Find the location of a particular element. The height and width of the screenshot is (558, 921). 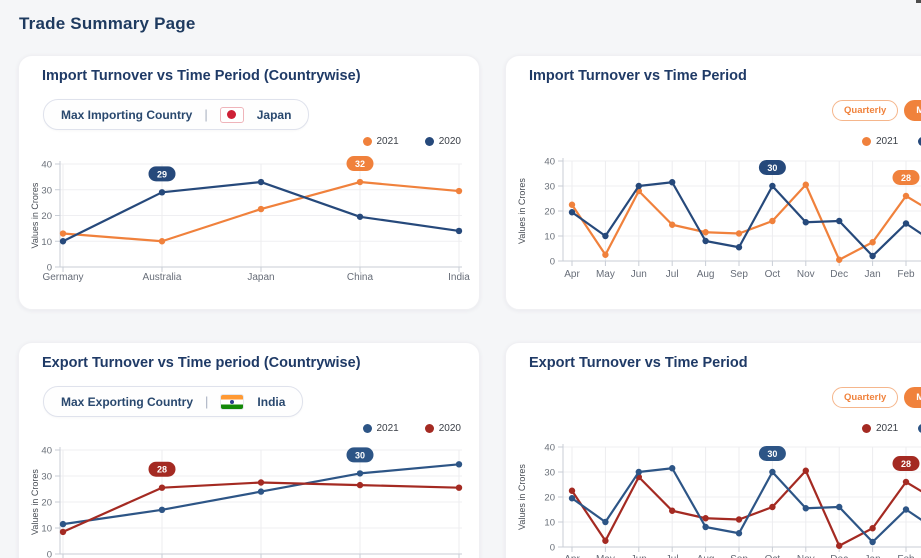

legend-label: 2020 is located at coordinates (449, 428).